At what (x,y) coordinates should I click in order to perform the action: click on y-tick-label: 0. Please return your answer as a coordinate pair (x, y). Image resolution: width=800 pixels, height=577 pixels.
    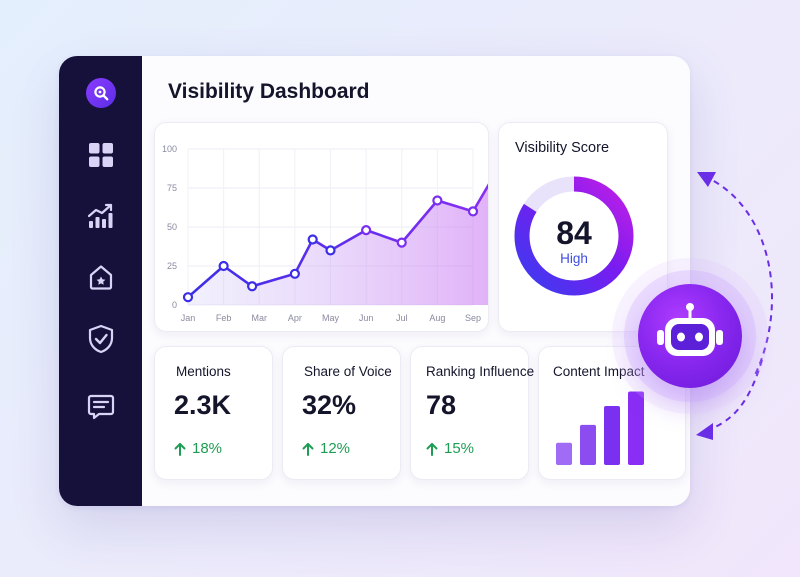
    Looking at the image, I should click on (174, 305).